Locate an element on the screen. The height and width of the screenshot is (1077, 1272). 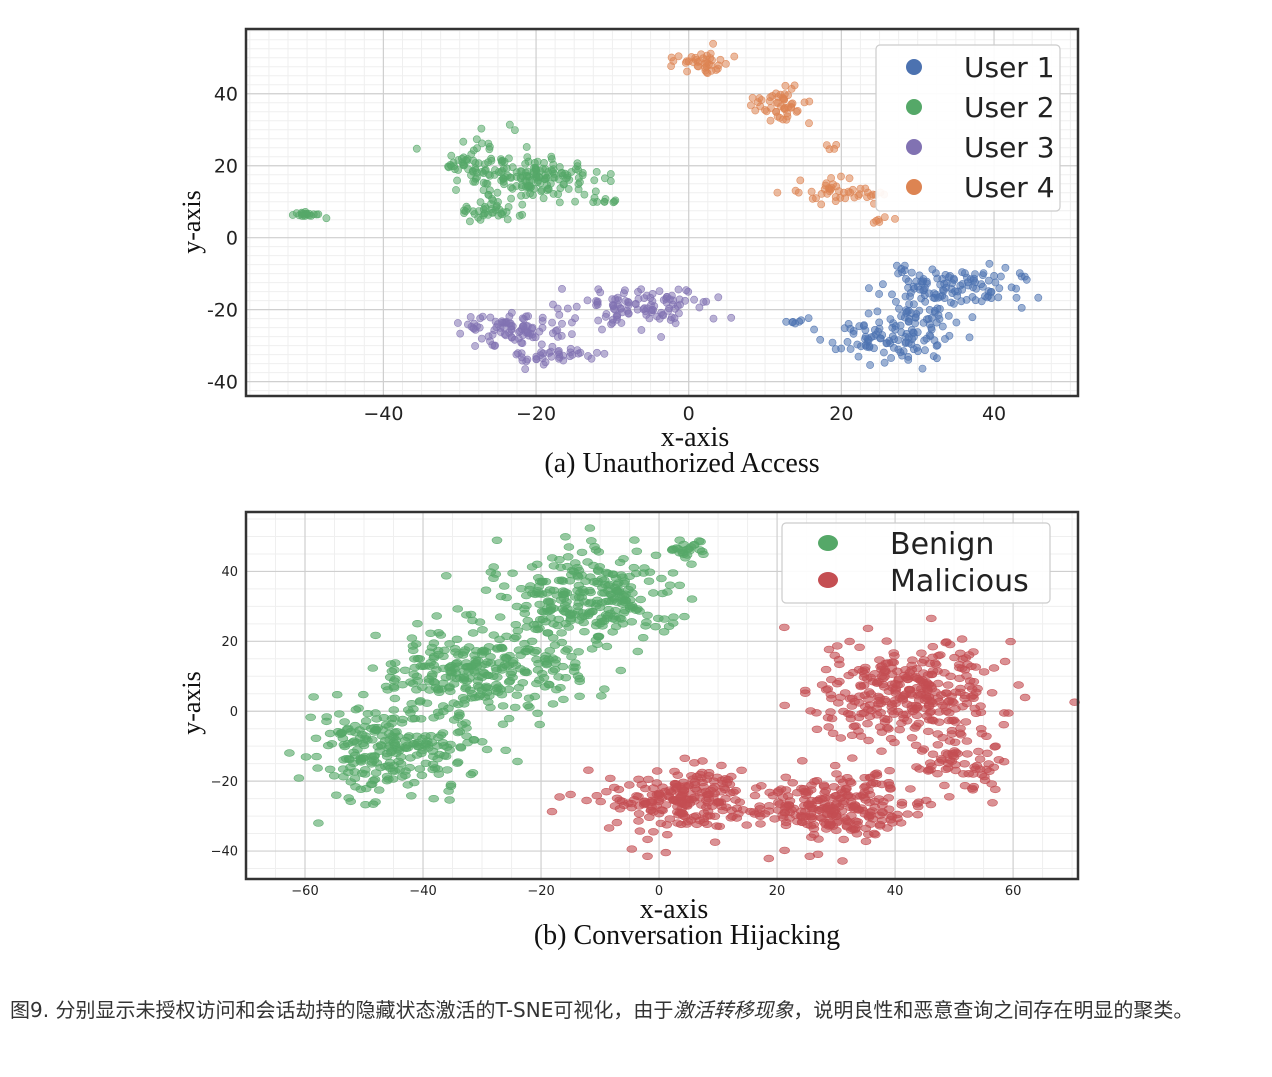
chart-a-legend-marker is located at coordinates (914, 187).